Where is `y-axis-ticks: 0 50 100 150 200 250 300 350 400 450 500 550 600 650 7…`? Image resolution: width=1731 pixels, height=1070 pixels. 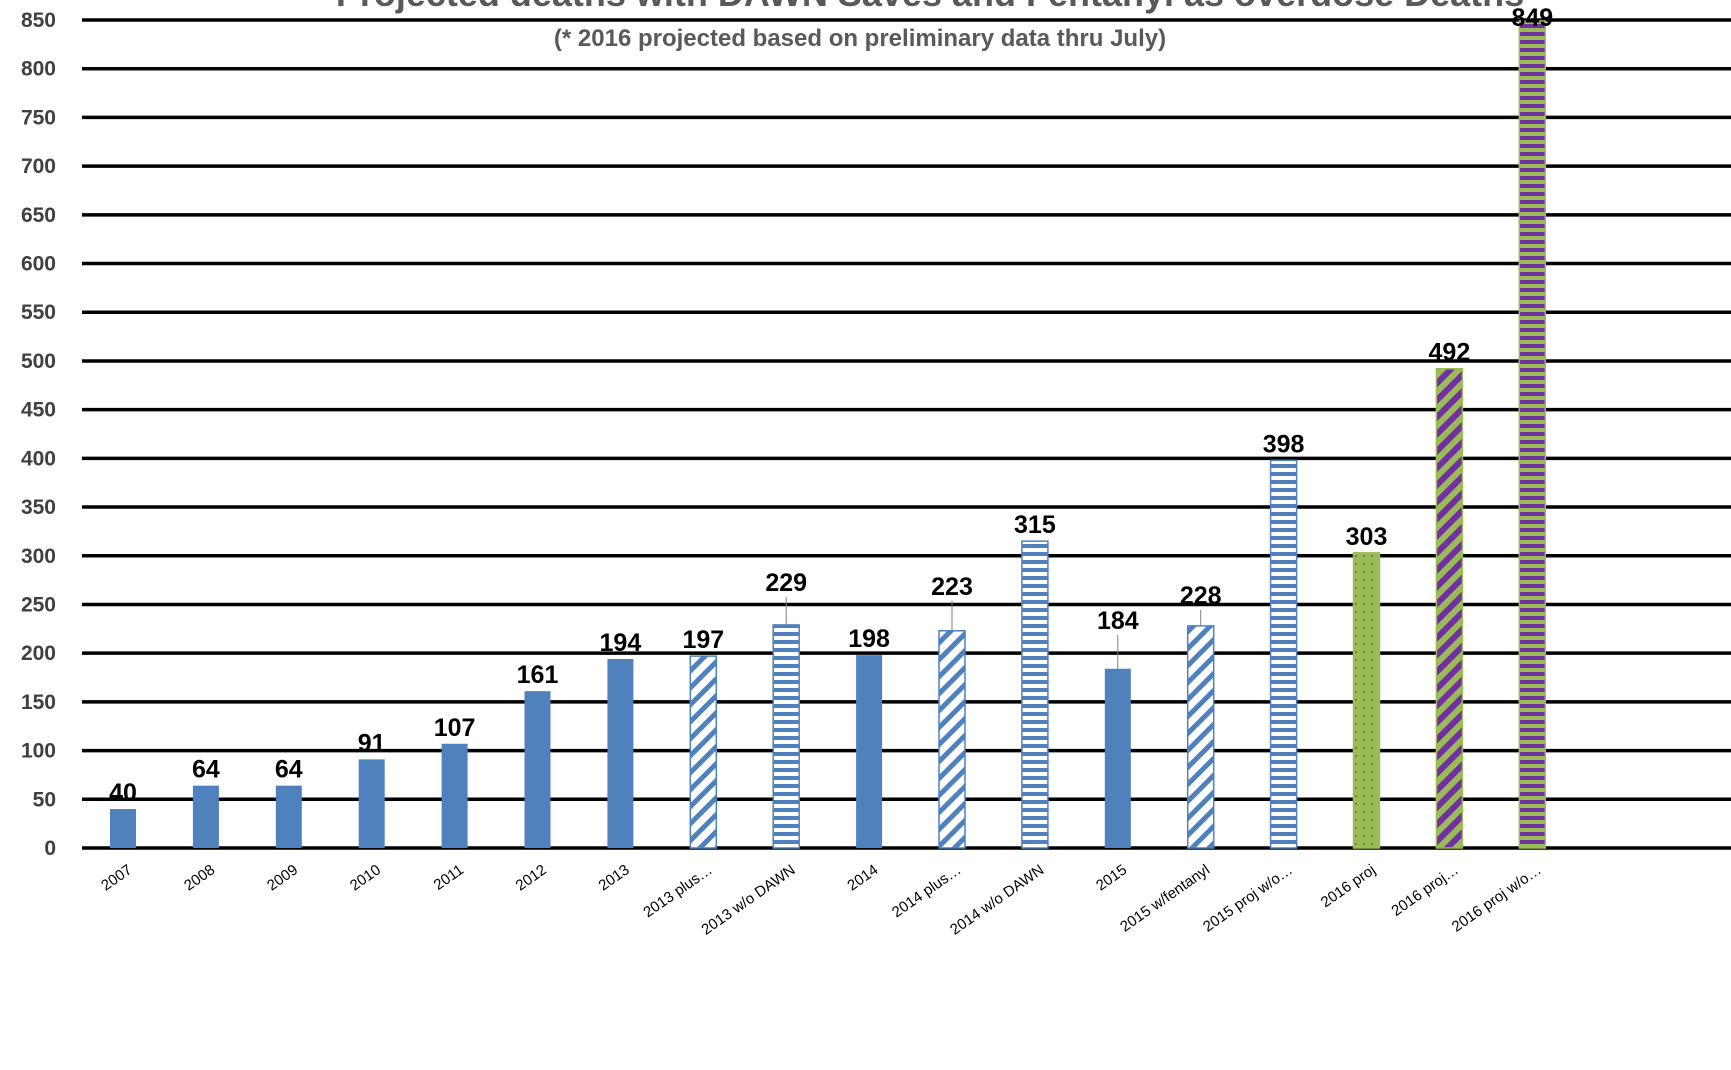 y-axis-ticks: 0 50 100 150 200 250 300 350 400 450 500 550 600 650 7… is located at coordinates (38, 434).